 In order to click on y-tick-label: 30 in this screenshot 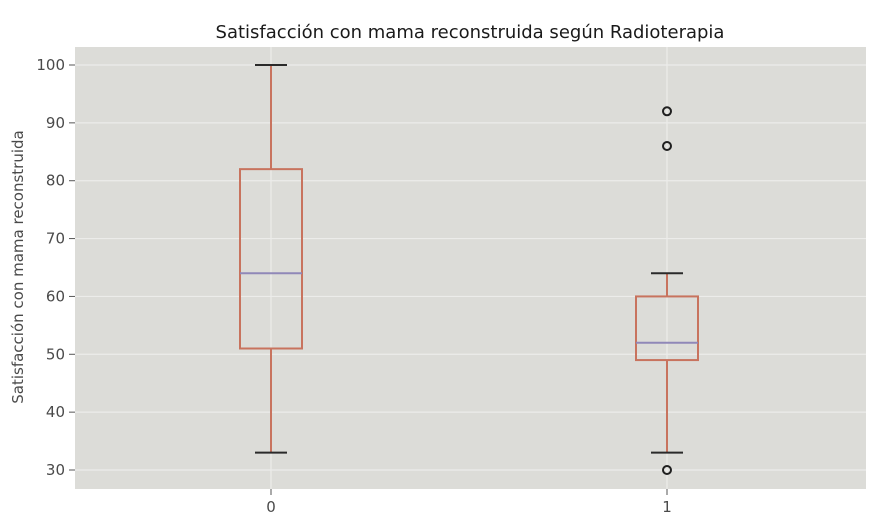, I will do `click(55, 470)`.